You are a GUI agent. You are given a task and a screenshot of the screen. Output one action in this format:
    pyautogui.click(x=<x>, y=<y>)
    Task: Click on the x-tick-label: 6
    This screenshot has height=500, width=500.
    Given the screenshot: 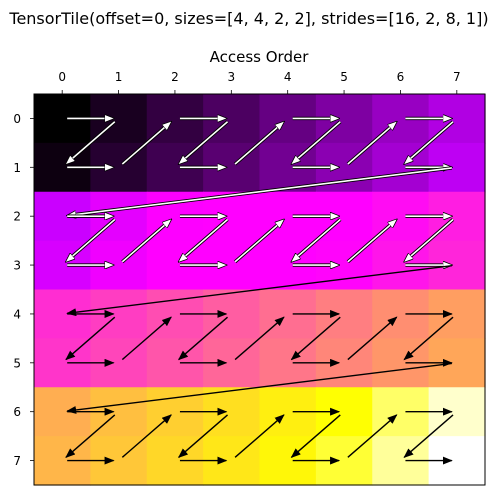 What is the action you would take?
    pyautogui.click(x=401, y=77)
    